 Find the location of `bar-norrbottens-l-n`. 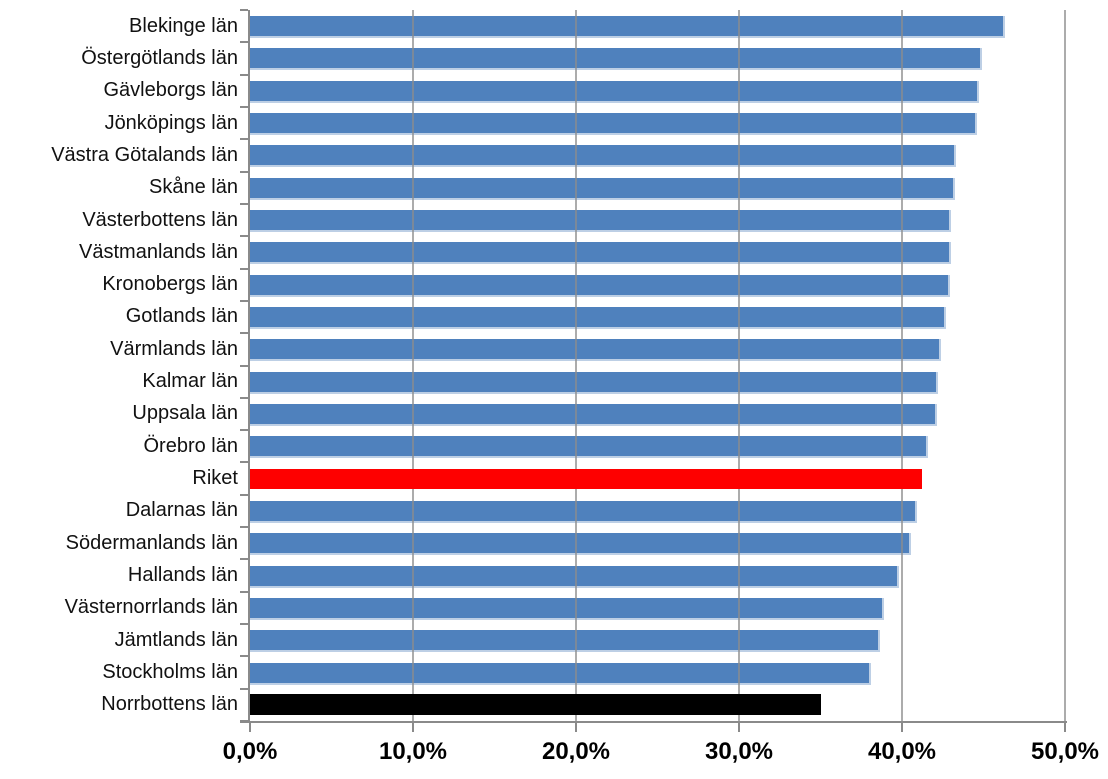

bar-norrbottens-l-n is located at coordinates (535, 705).